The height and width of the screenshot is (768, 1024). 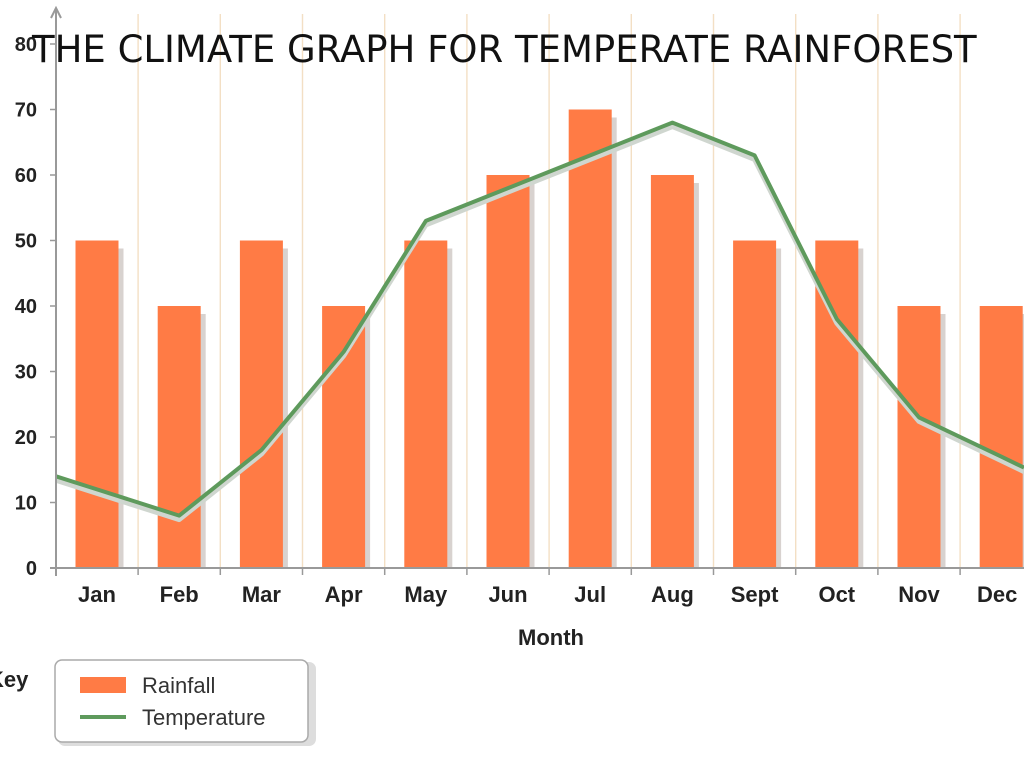 What do you see at coordinates (672, 594) in the screenshot?
I see `x-tick-label: Aug` at bounding box center [672, 594].